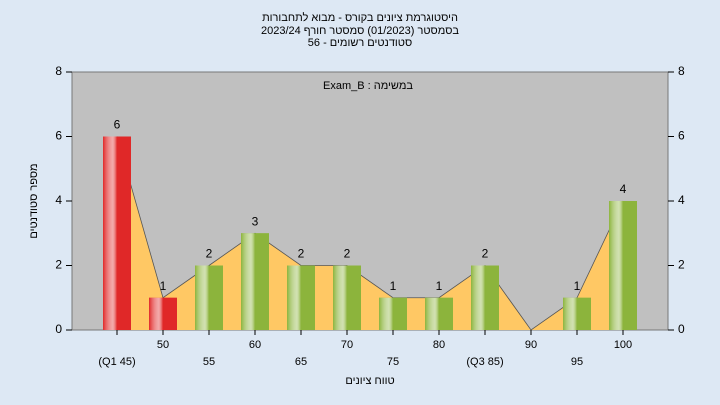 The height and width of the screenshot is (405, 720). What do you see at coordinates (347, 345) in the screenshot?
I see `x-tick-label: 70` at bounding box center [347, 345].